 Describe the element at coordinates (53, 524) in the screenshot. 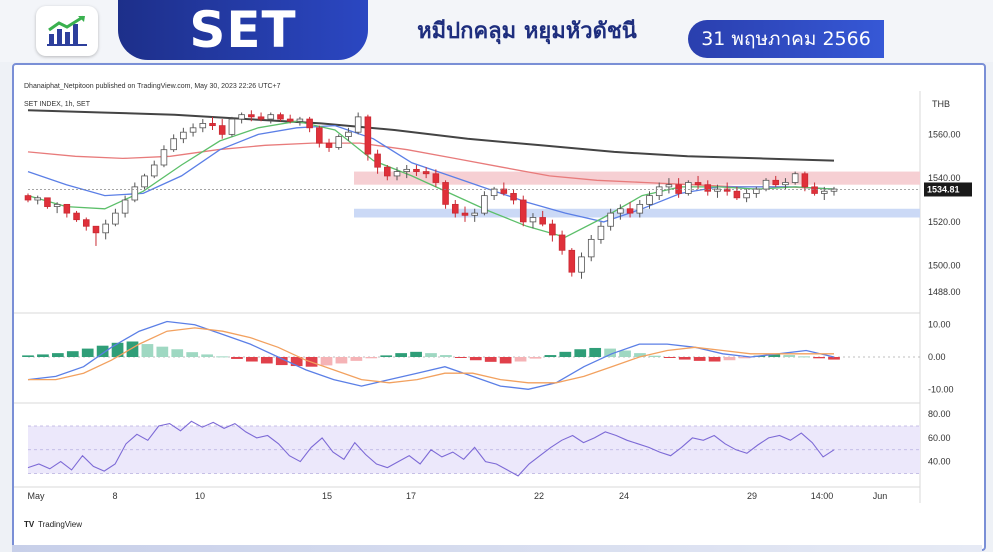

I see `tradingview-brand: TV TradingView` at that location.